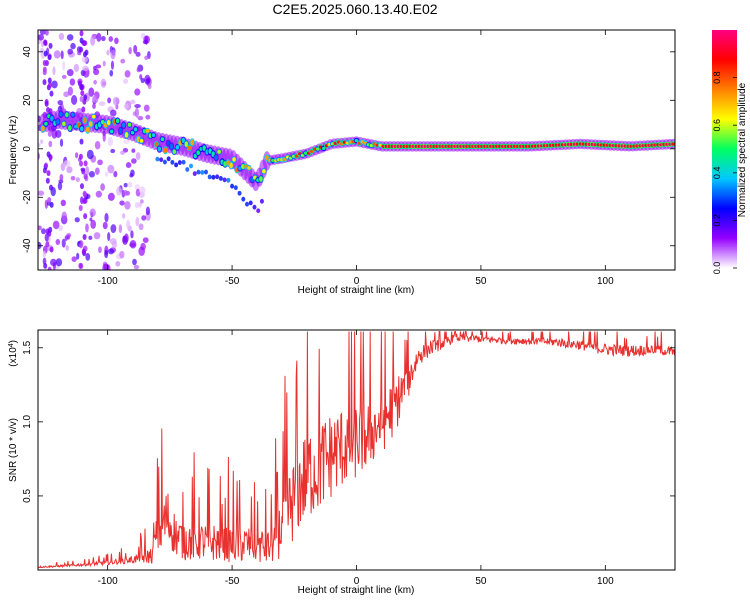  Describe the element at coordinates (717, 125) in the screenshot. I see `colorbar-tick-label: 0.6` at that location.